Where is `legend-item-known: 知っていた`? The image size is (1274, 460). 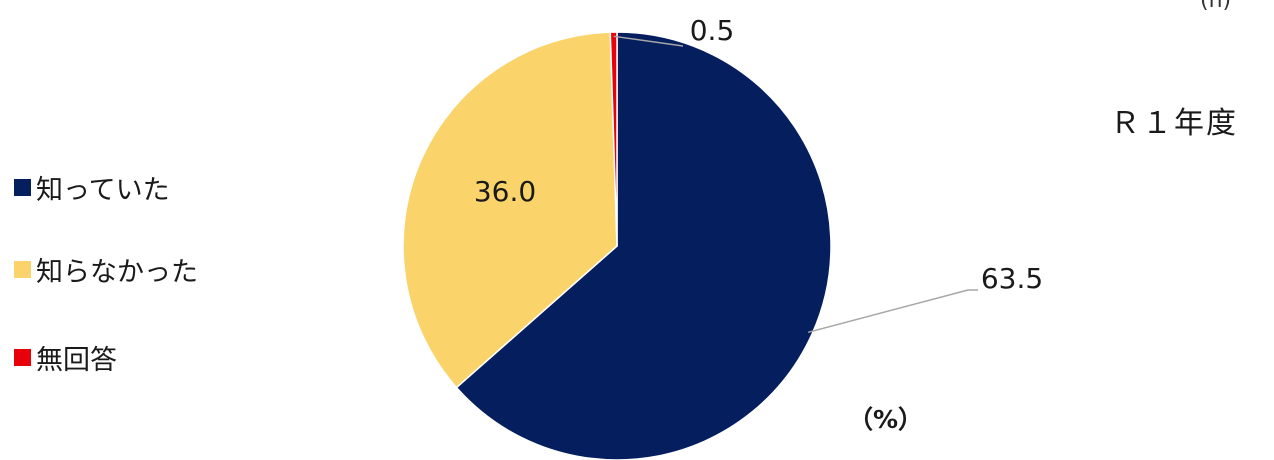
legend-item-known: 知っていた is located at coordinates (92, 187).